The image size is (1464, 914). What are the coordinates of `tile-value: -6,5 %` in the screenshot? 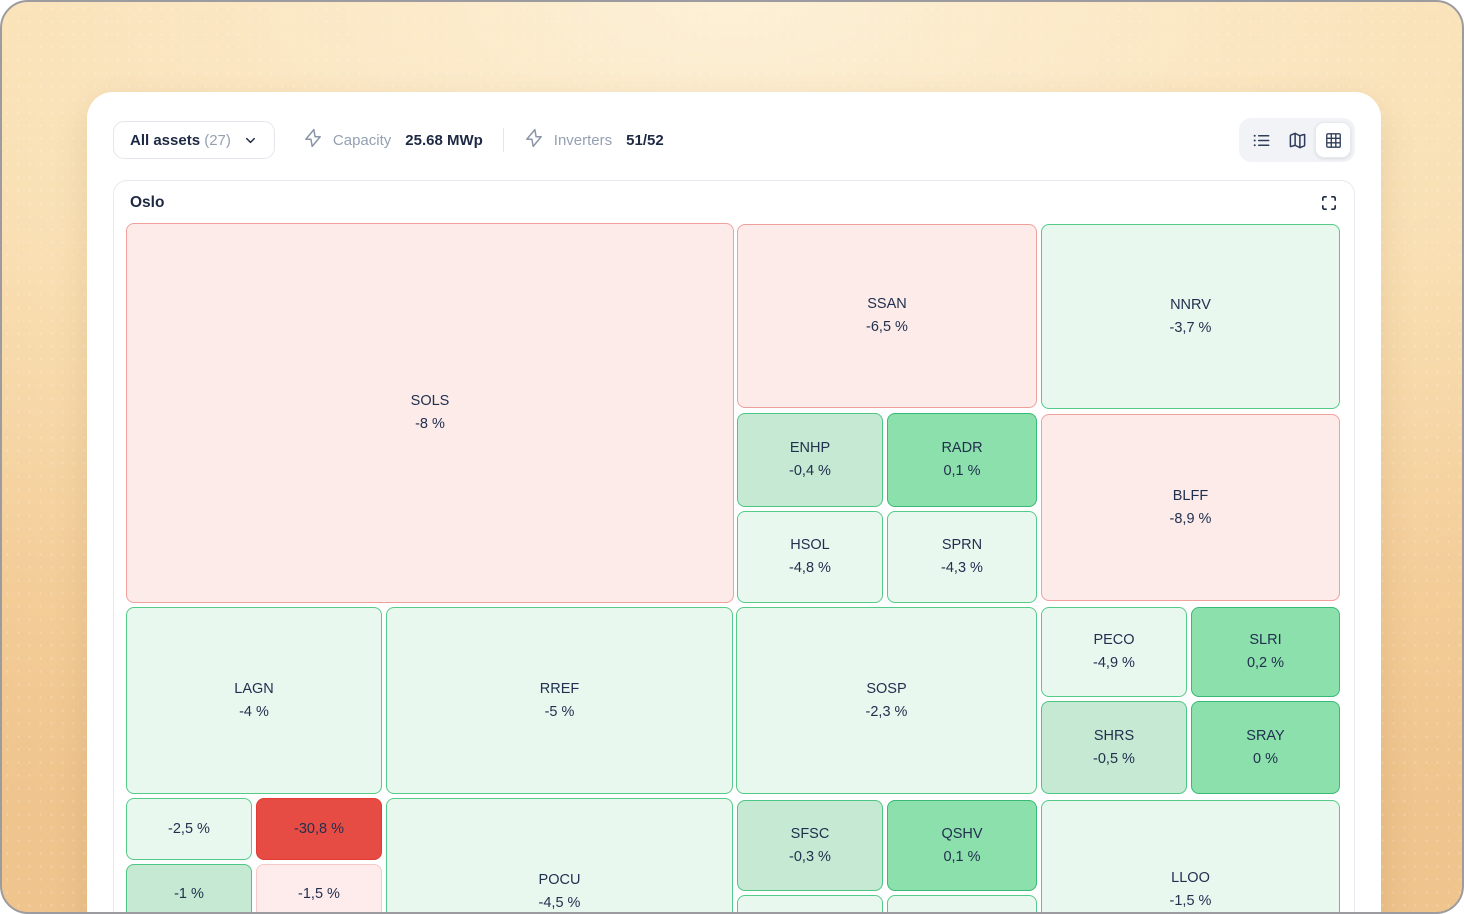 It's located at (887, 327).